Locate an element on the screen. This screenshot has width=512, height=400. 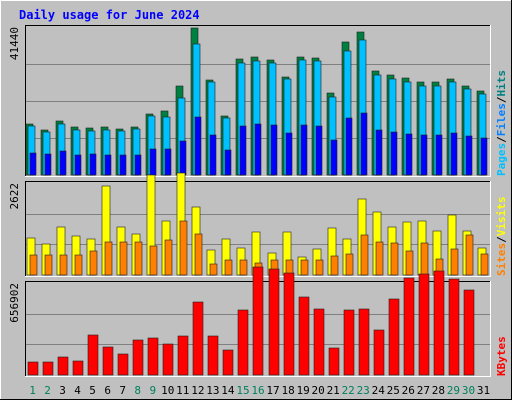
x-tick-label-day-24: 24 is located at coordinates (379, 390).